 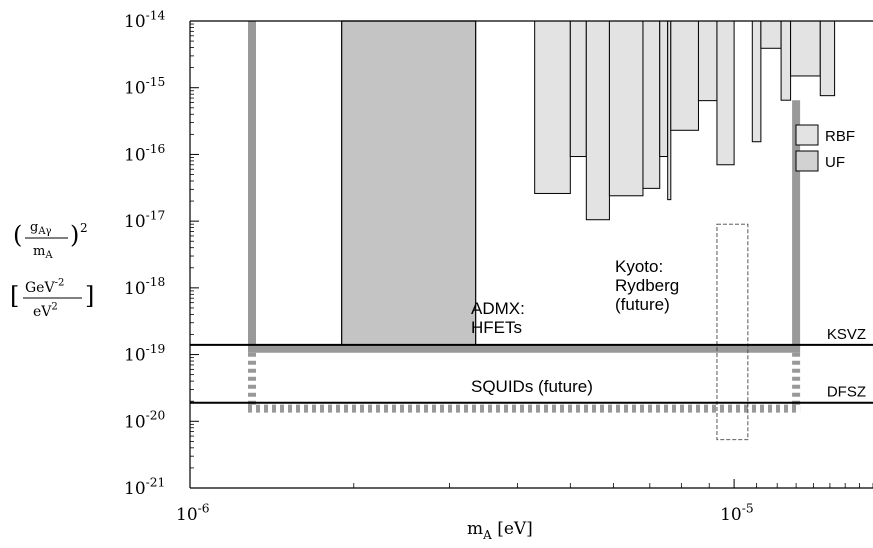 What do you see at coordinates (144, 487) in the screenshot?
I see `y-tick-label: 10-21` at bounding box center [144, 487].